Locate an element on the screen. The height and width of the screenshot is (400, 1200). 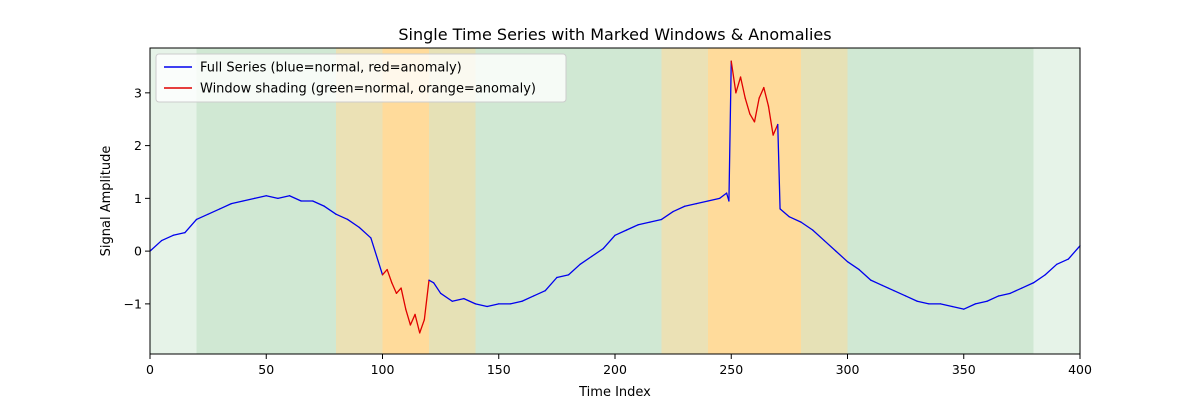
y-axis-label: Signal Amplitude is located at coordinates (106, 201).